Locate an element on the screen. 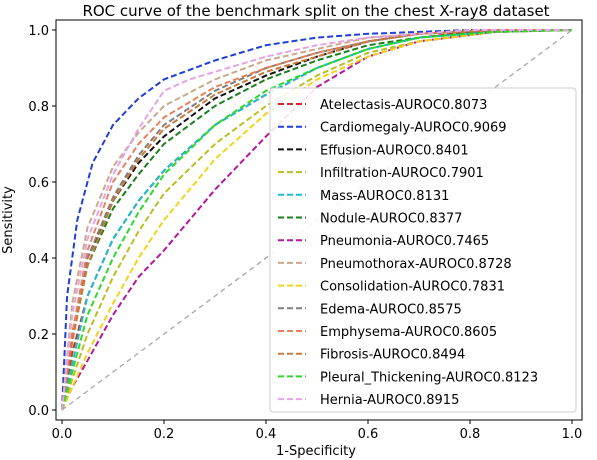 This screenshot has width=597, height=460. x-tick-label: 0.6 is located at coordinates (368, 434).